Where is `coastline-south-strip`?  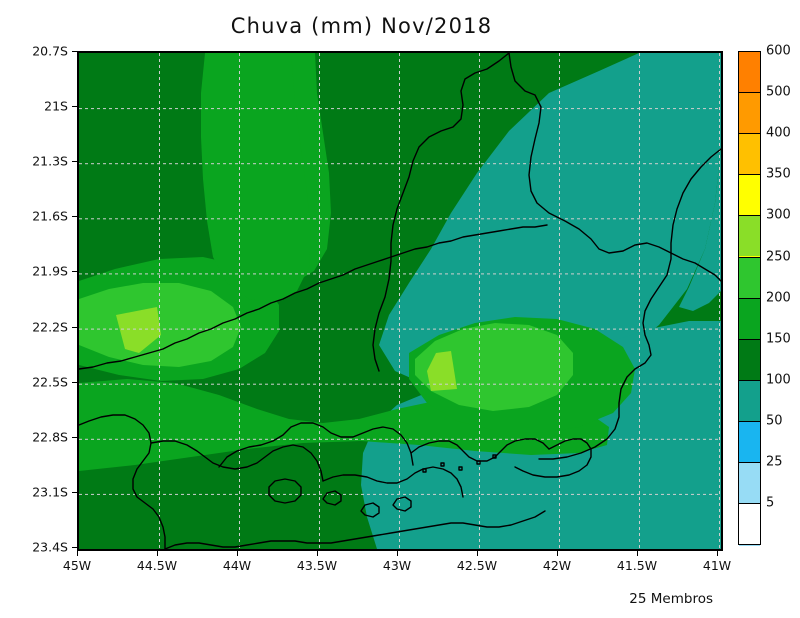
coastline-south-strip is located at coordinates (355, 529).